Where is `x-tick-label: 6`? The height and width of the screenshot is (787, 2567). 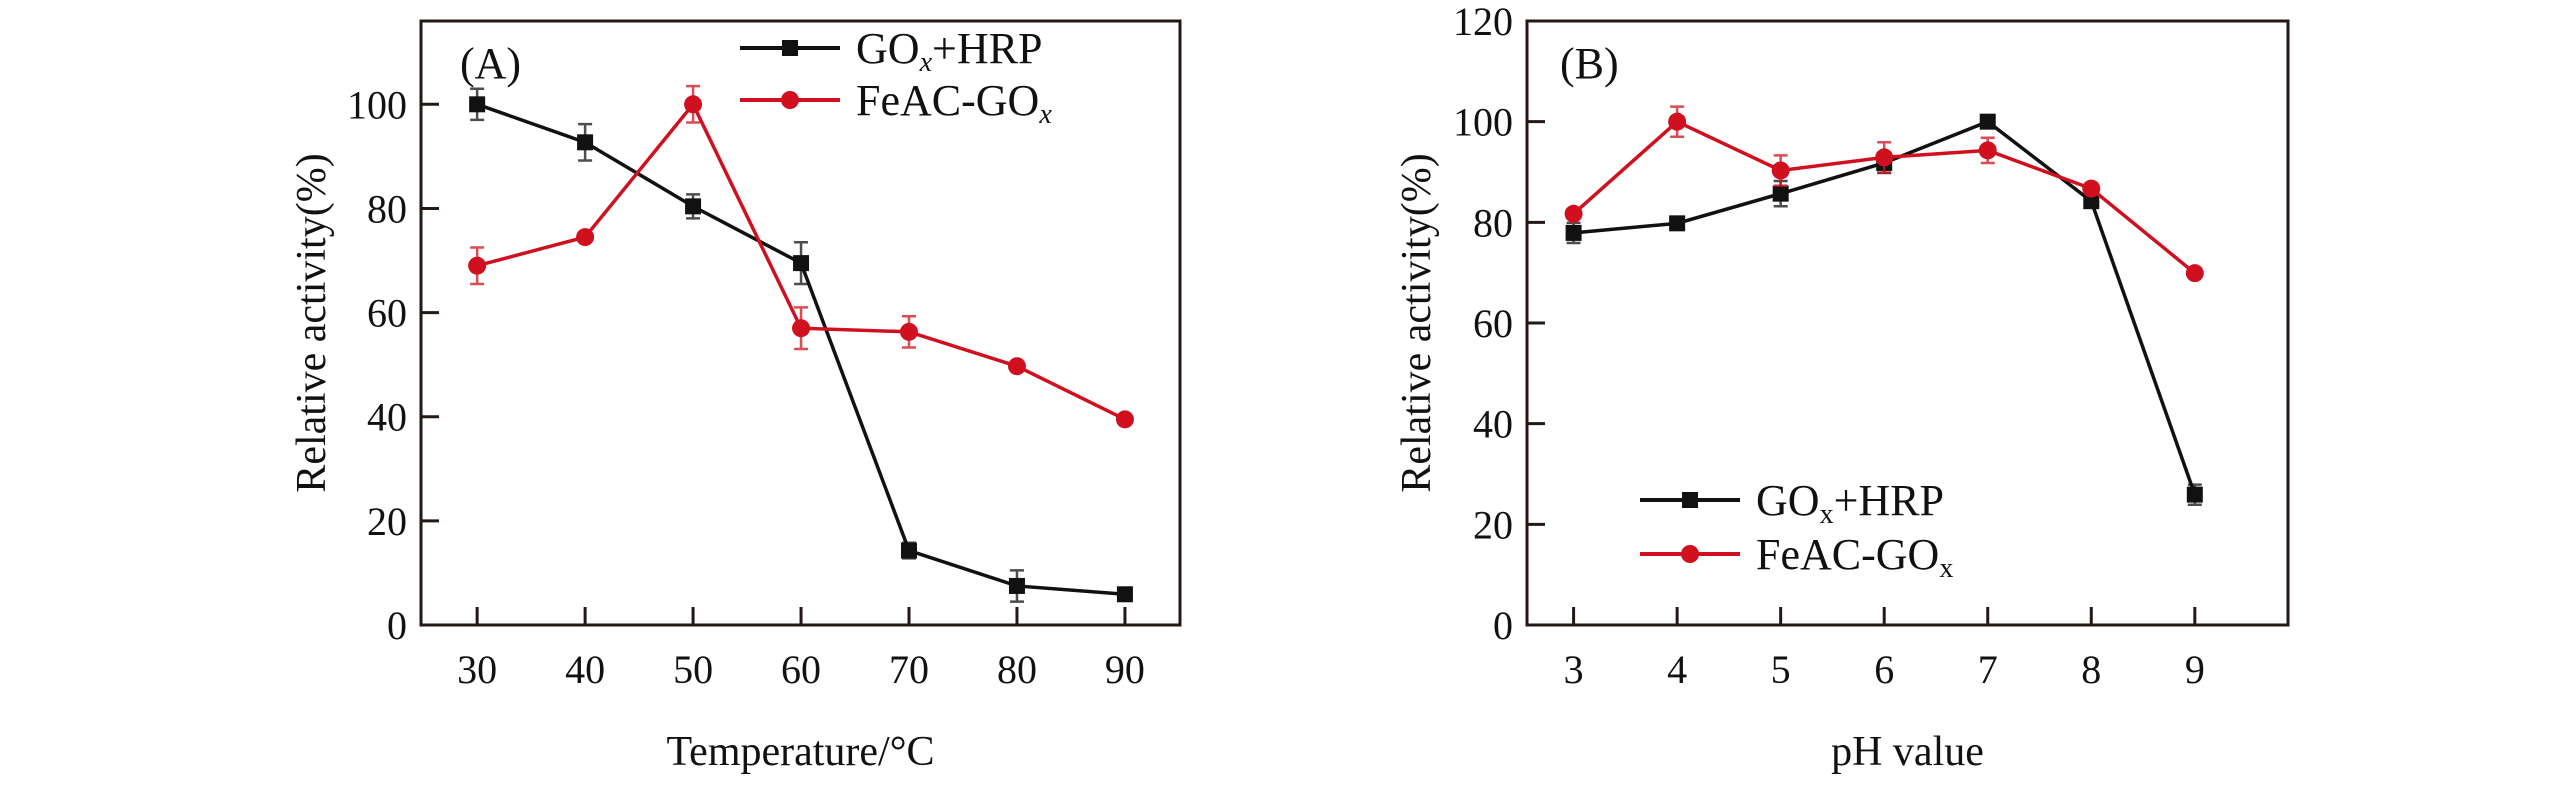
x-tick-label: 6 is located at coordinates (1884, 669).